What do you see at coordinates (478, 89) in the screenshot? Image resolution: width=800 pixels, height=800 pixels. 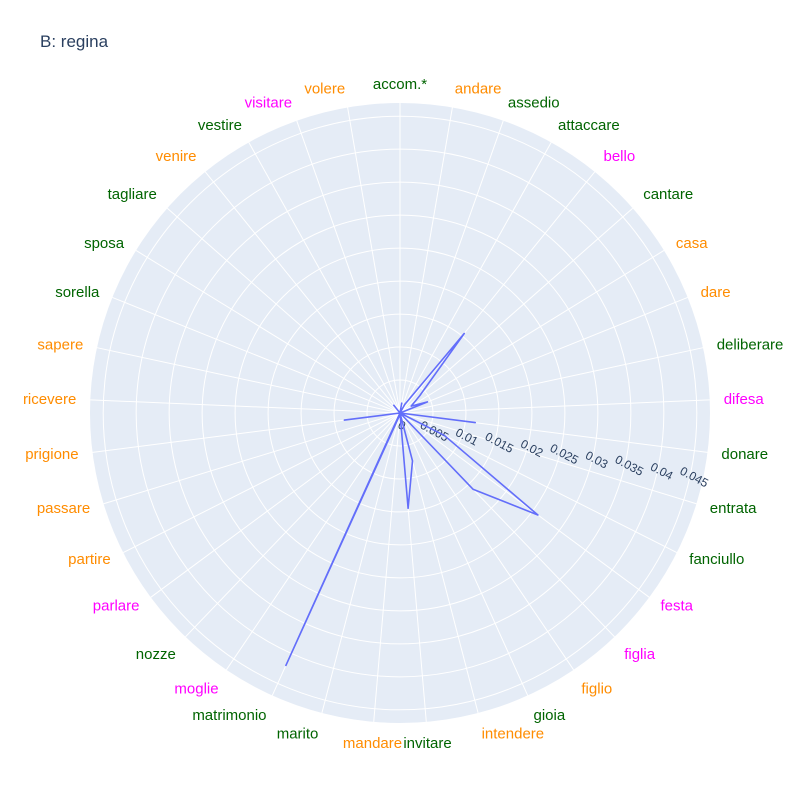 I see `category-label: andare` at bounding box center [478, 89].